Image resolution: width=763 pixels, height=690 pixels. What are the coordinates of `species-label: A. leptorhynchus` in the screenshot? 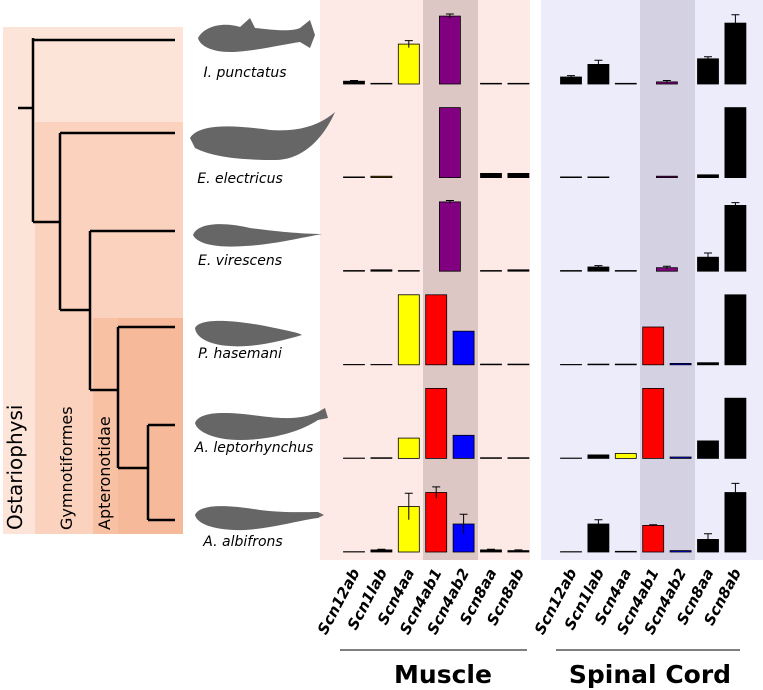 It's located at (254, 448).